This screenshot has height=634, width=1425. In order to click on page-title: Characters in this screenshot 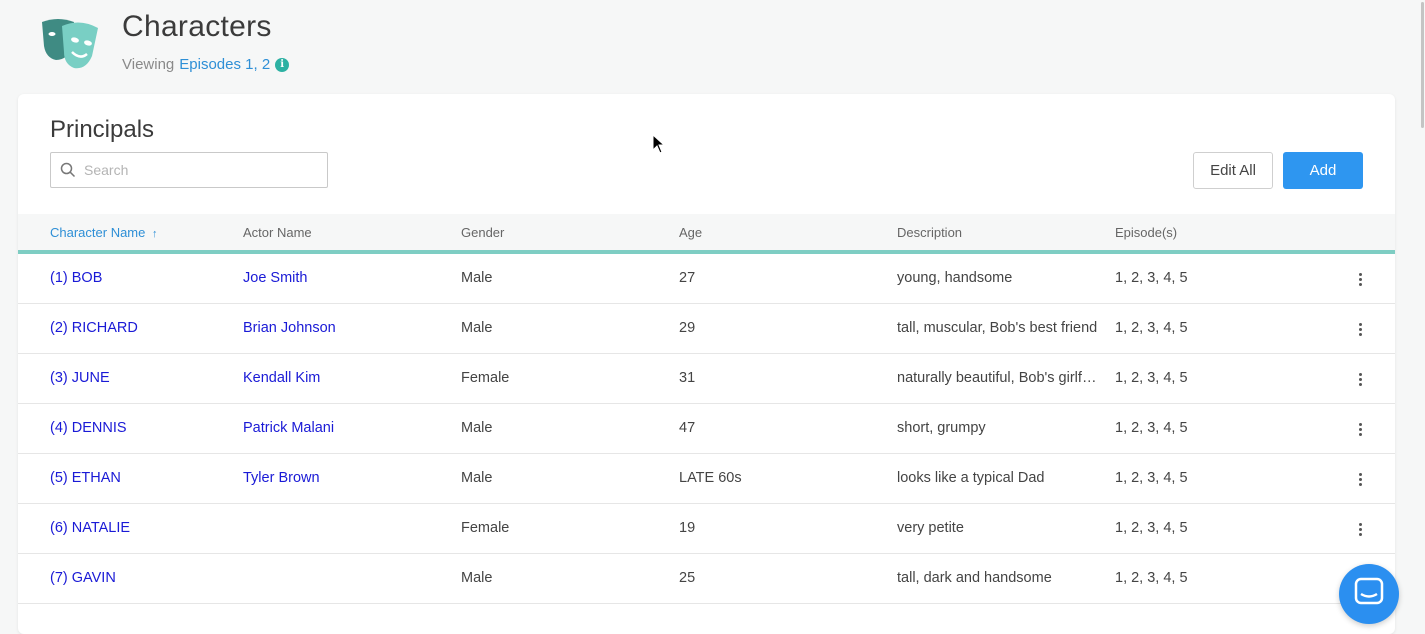, I will do `click(197, 26)`.